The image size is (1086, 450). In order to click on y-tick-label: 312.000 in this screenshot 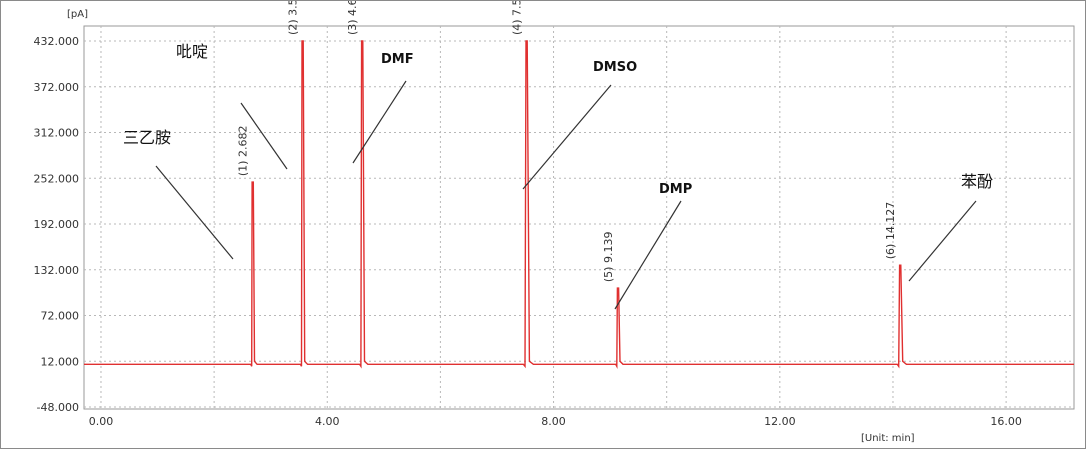, I will do `click(57, 133)`.